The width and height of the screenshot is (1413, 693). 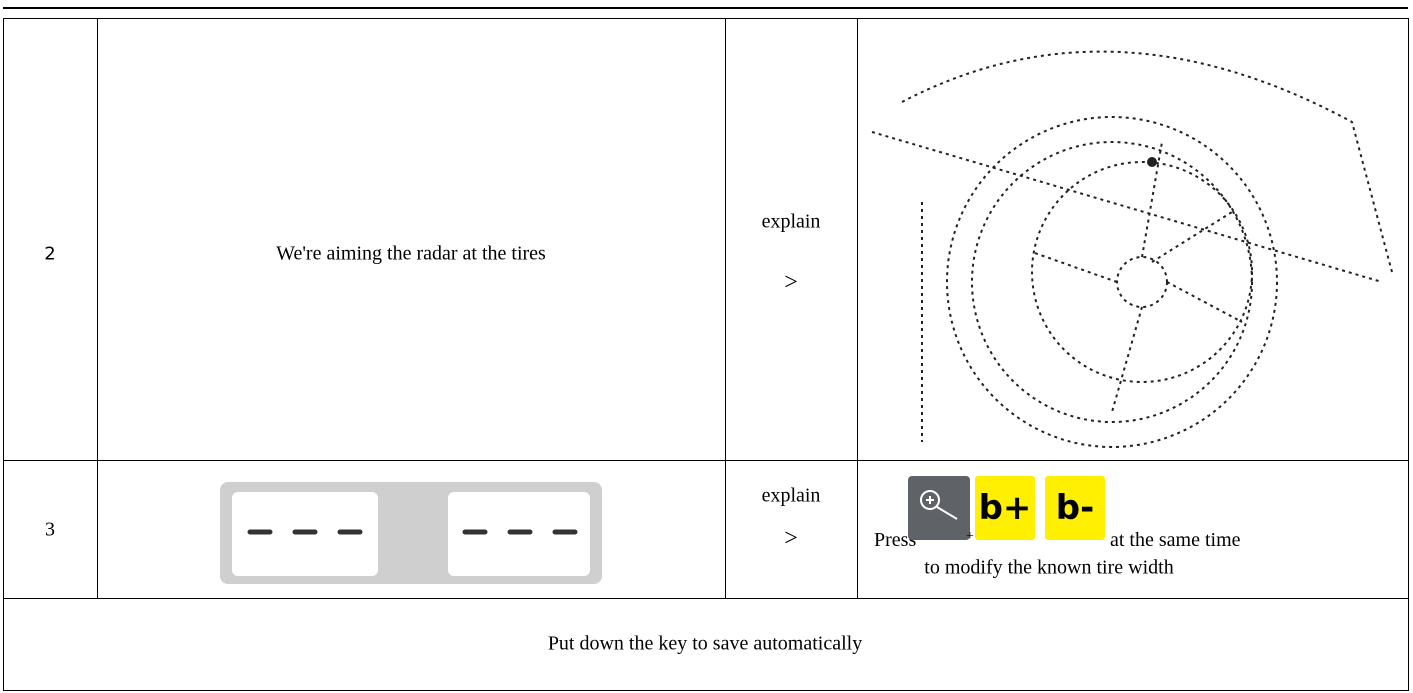 What do you see at coordinates (895, 540) in the screenshot?
I see `instruction-text: Press` at bounding box center [895, 540].